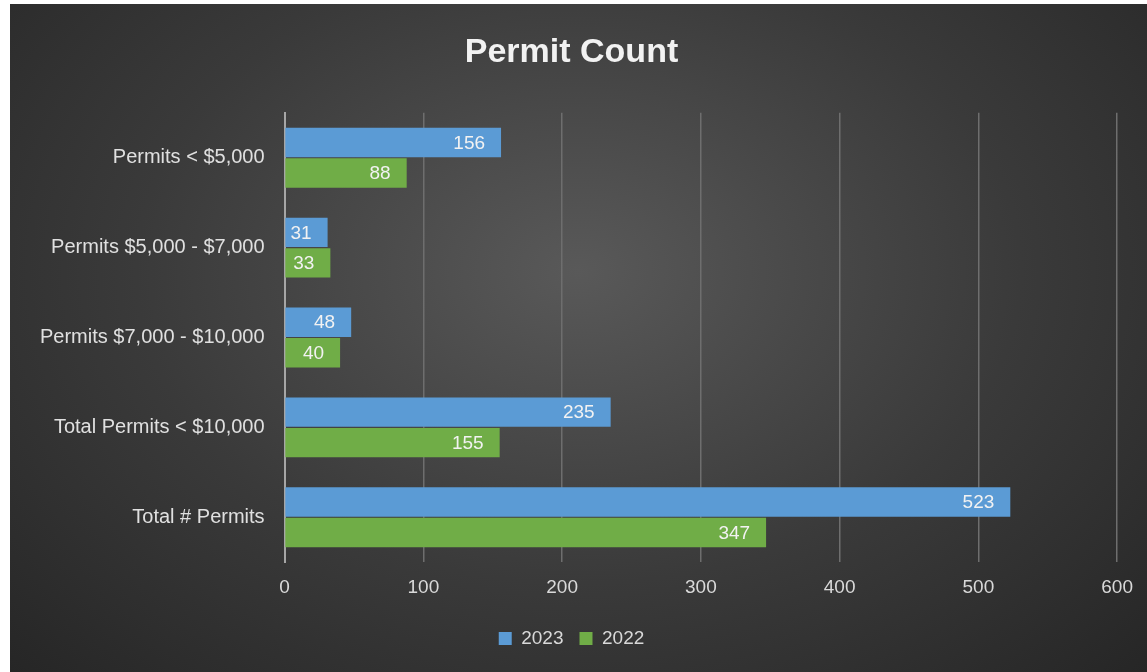 This screenshot has height=672, width=1147. What do you see at coordinates (701, 586) in the screenshot?
I see `x-tick-label: 300` at bounding box center [701, 586].